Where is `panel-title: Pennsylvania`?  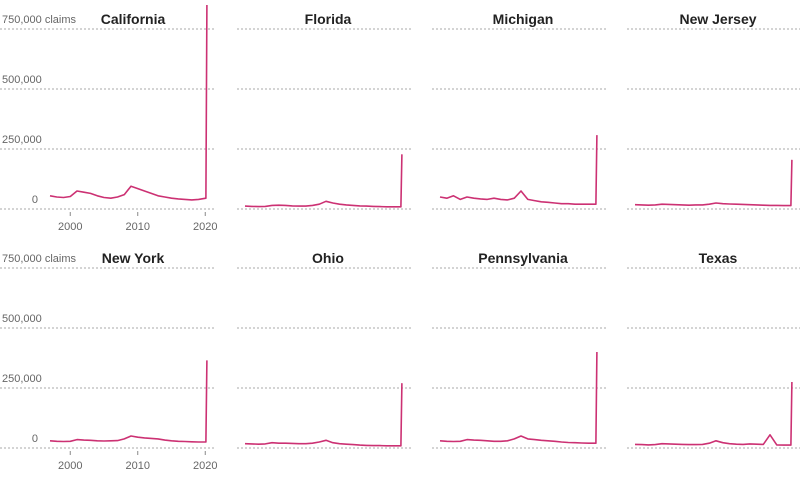 panel-title: Pennsylvania is located at coordinates (523, 258).